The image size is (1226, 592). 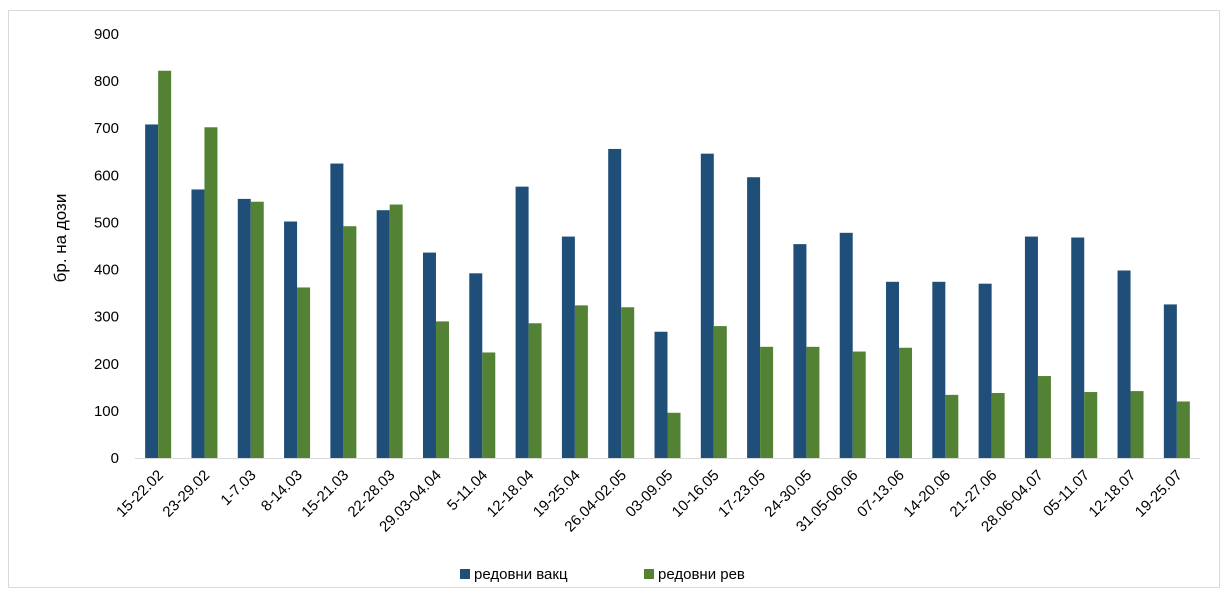 I want to click on x-tick-label: 23-29.02, so click(x=186, y=494).